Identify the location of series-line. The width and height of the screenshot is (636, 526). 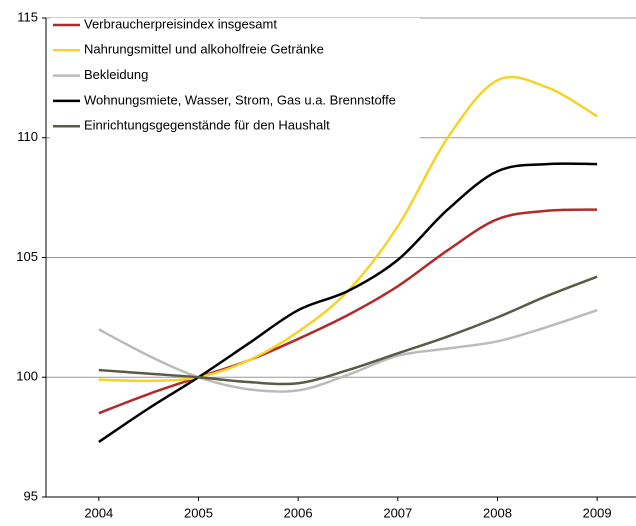
(348, 351).